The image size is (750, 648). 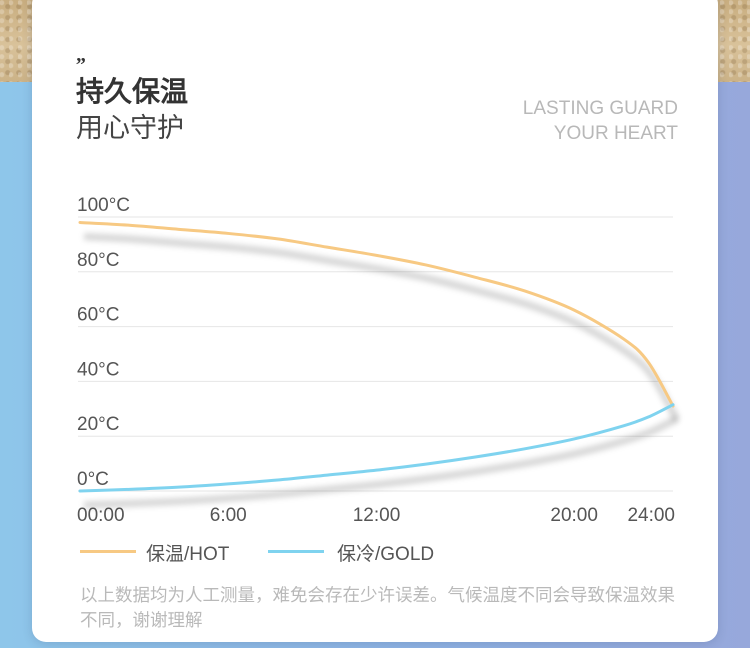 What do you see at coordinates (98, 369) in the screenshot?
I see `y-tick-label: 40°C` at bounding box center [98, 369].